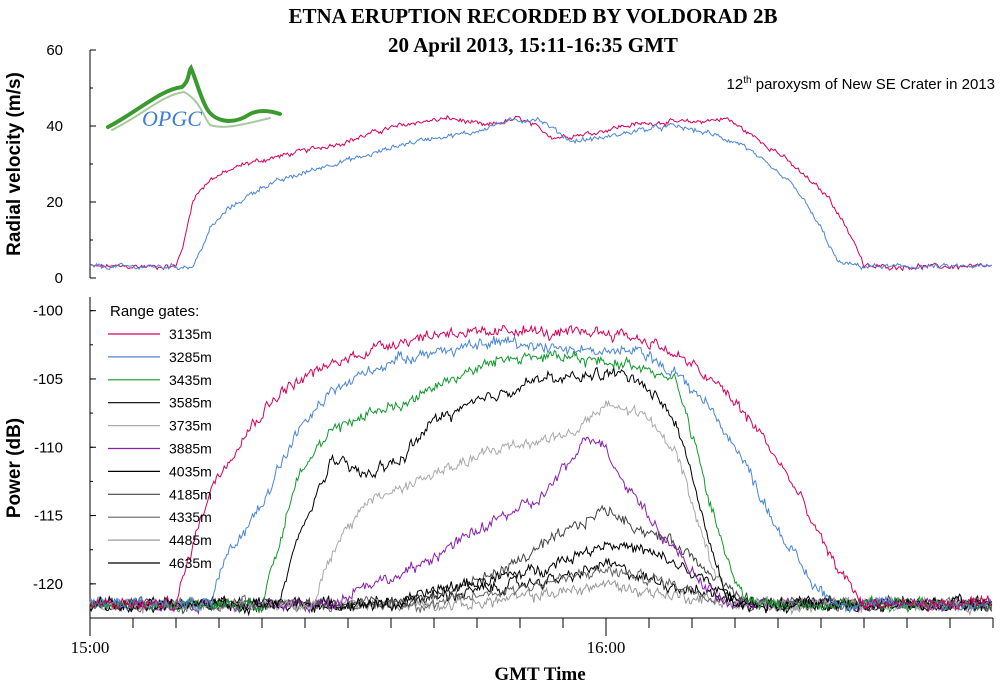 This screenshot has height=688, width=1001. I want to click on bottom-y-tick-label: -100, so click(48, 311).